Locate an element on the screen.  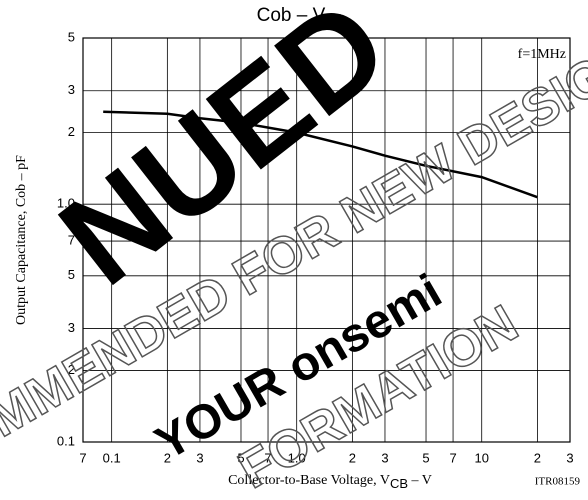
y-tick-label: 1.0 is located at coordinates (66, 203).